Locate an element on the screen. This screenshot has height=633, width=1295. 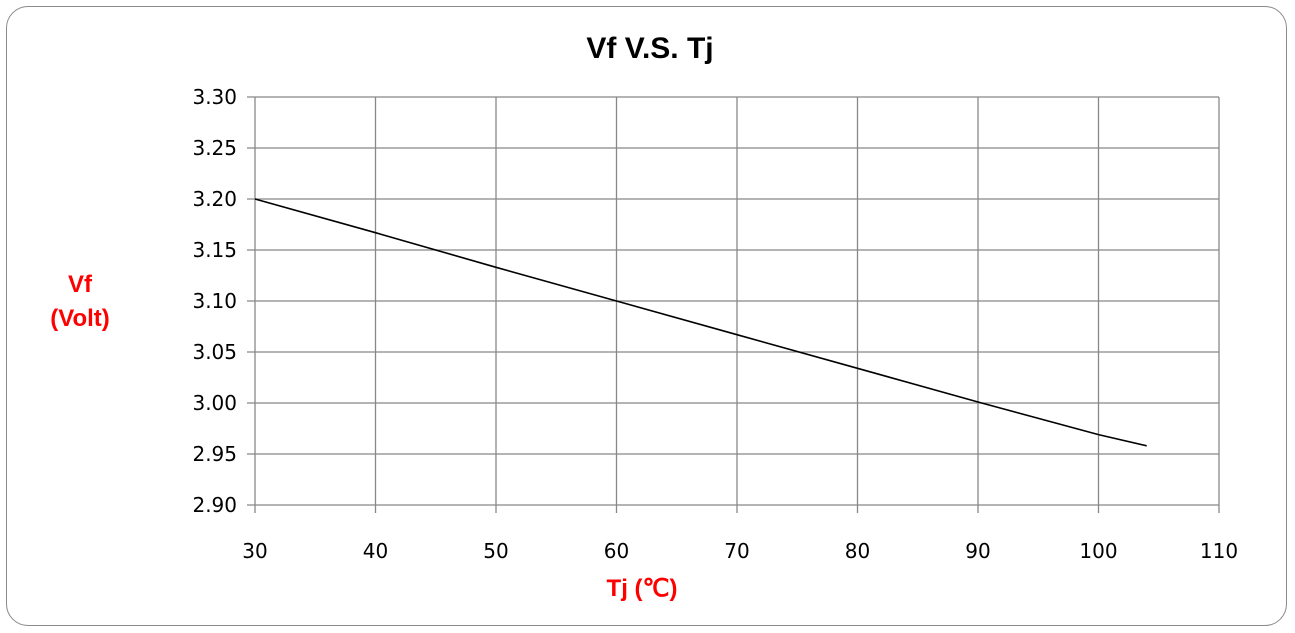
chart-title: Vf V.S. Tj is located at coordinates (649, 48).